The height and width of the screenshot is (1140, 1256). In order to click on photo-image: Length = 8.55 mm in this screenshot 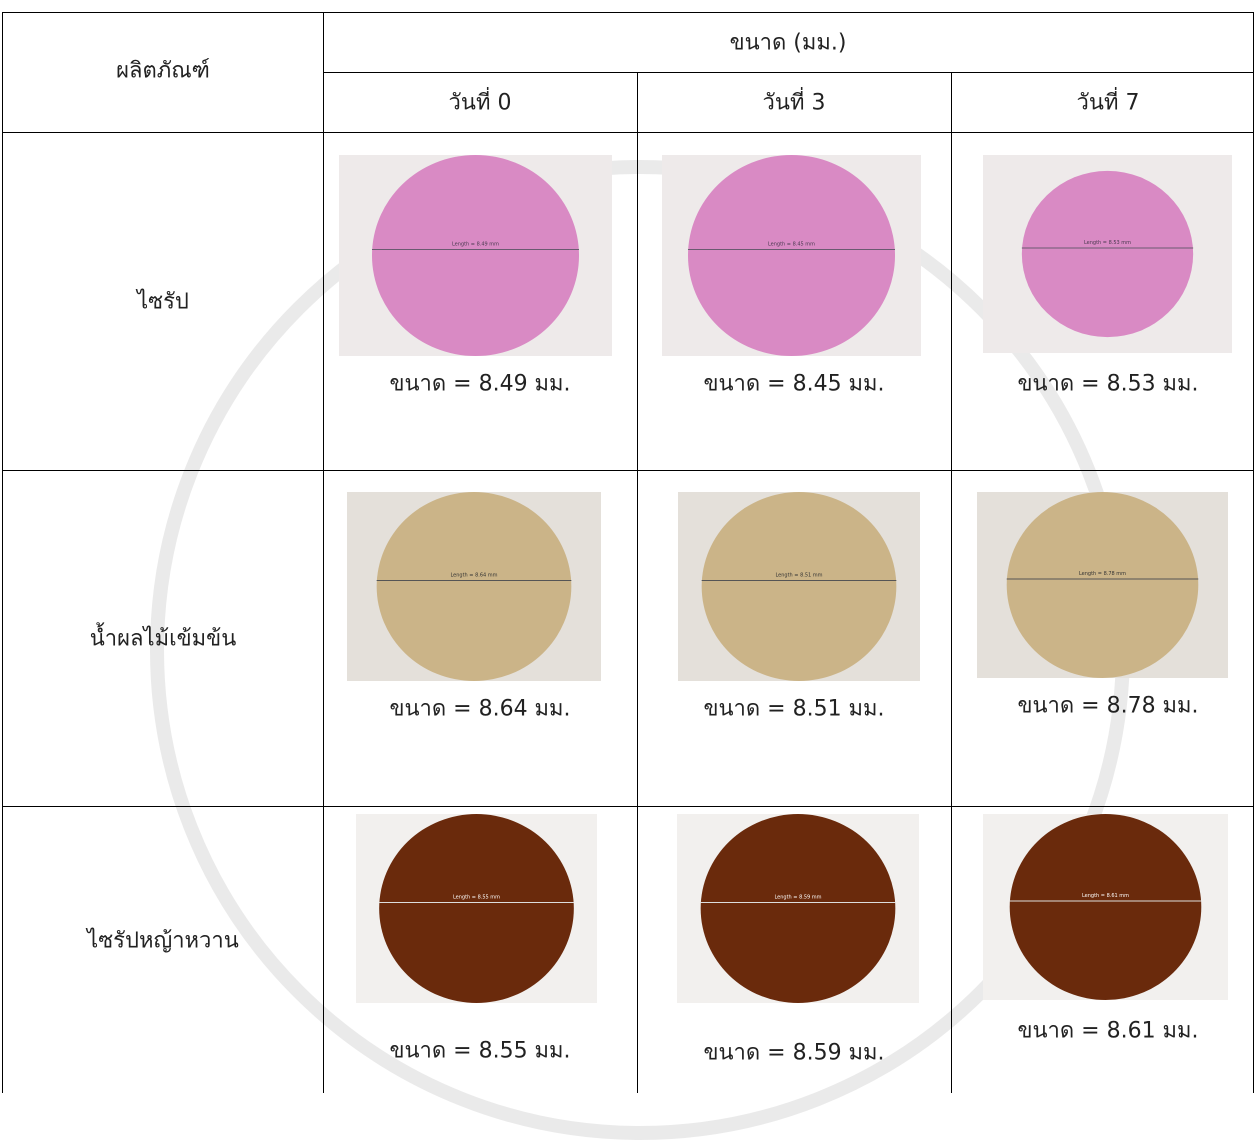, I will do `click(476, 908)`.